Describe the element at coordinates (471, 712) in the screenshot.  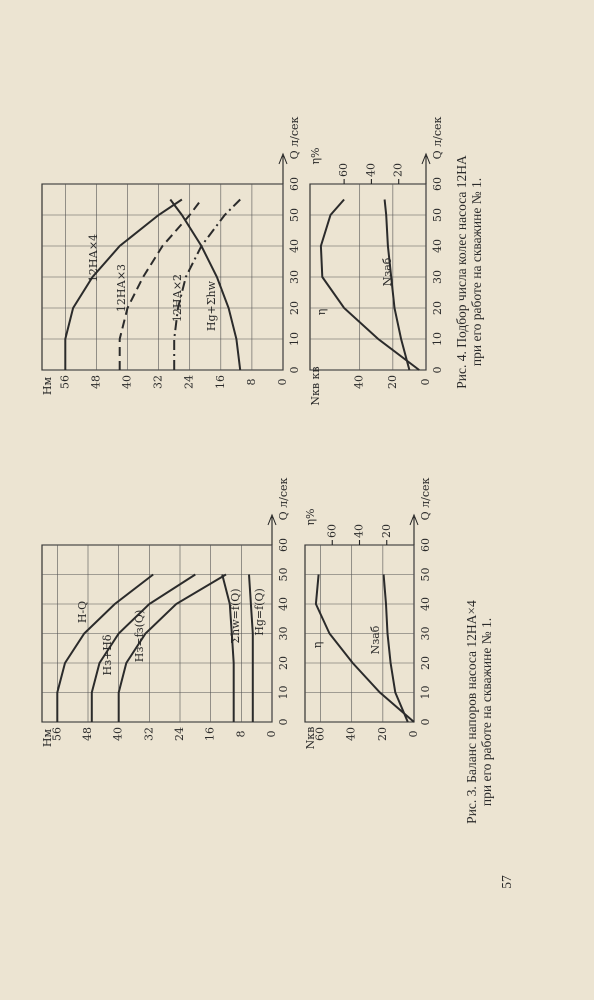
I see `figure-caption: Рис. 3. Баланс напоров насоса 12НА×4` at that location.